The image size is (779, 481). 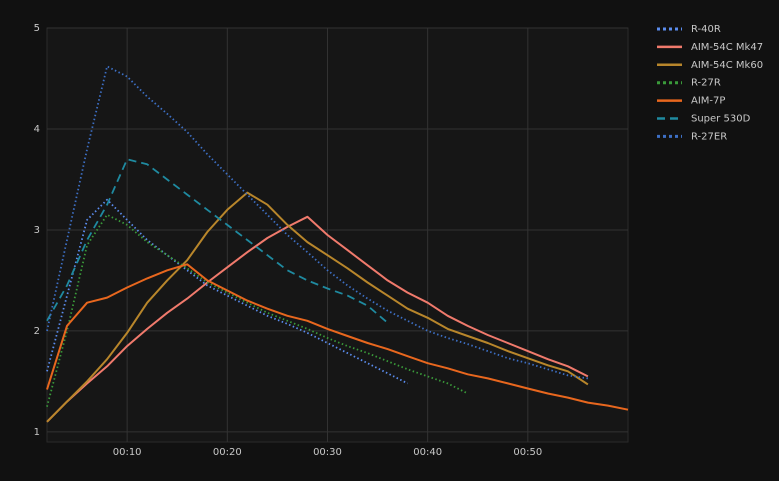 I want to click on legend-label: R-27ER, so click(x=709, y=136).